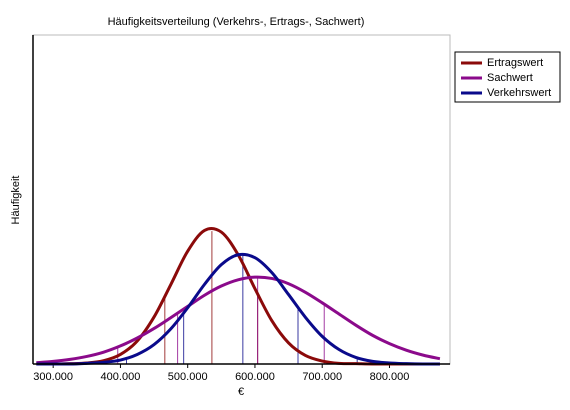 Image resolution: width=570 pixels, height=410 pixels. What do you see at coordinates (510, 78) in the screenshot?
I see `legend-label: Sachwert` at bounding box center [510, 78].